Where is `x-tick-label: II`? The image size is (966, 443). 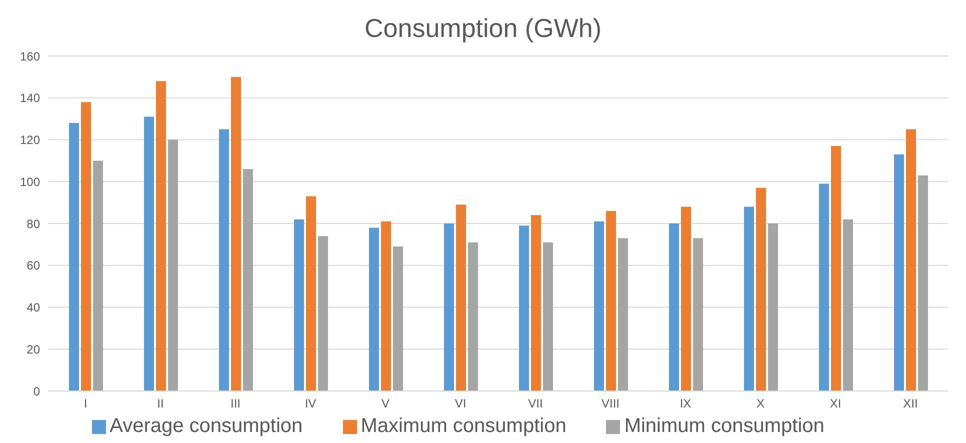
x-tick-label: II is located at coordinates (160, 403).